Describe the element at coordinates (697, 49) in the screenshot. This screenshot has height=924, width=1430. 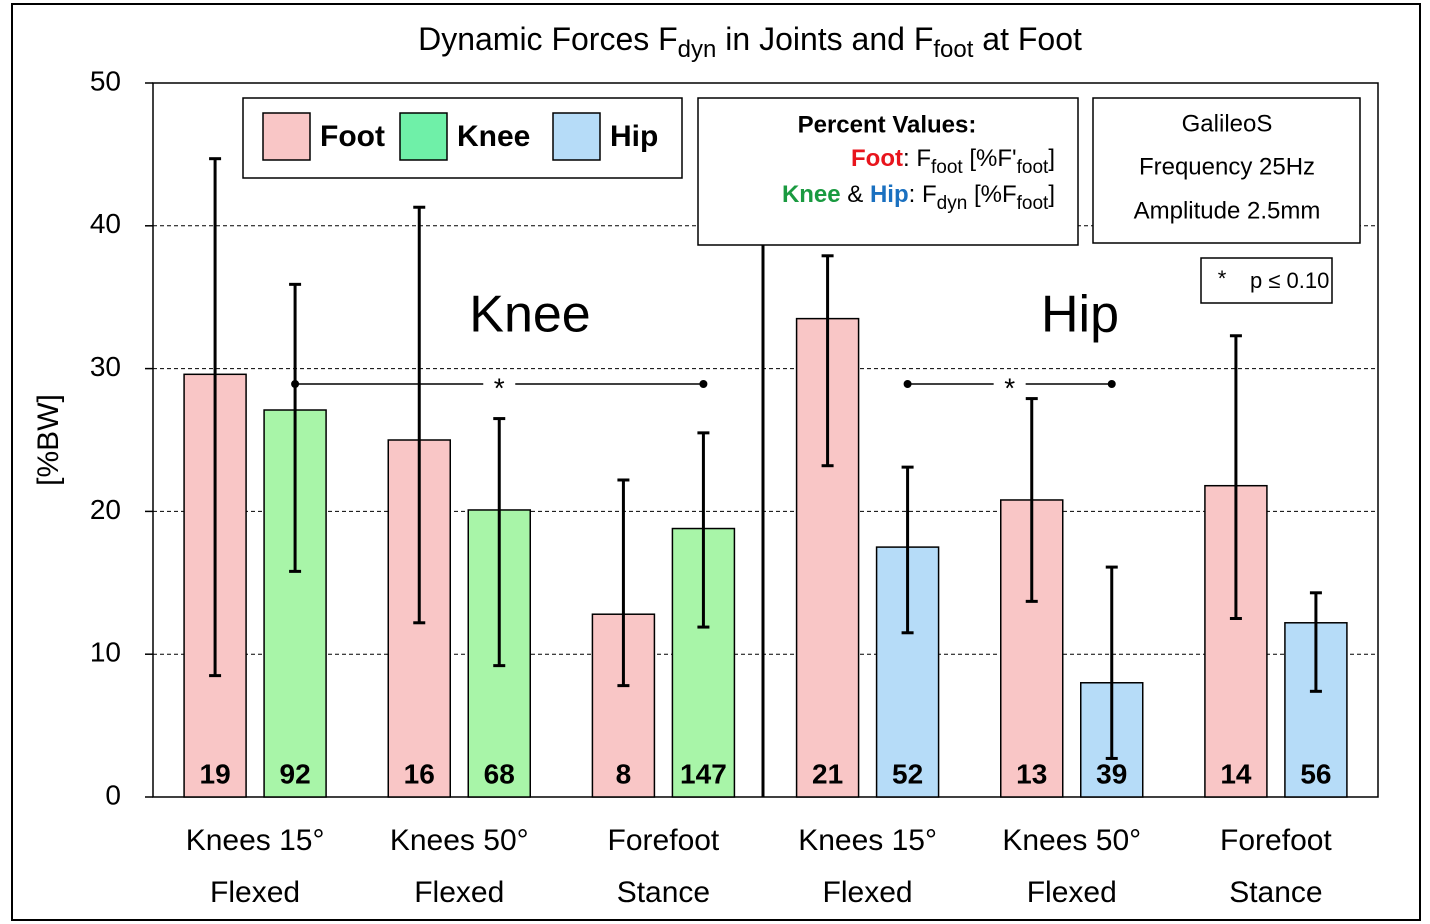
I see `title-sub: dyn` at that location.